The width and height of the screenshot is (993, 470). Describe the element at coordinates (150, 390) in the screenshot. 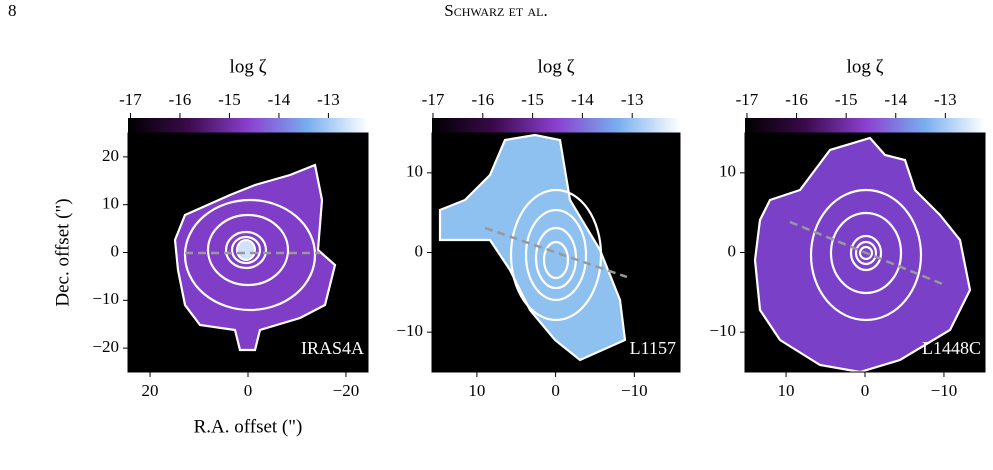

I see `x-tick-label: 20` at that location.